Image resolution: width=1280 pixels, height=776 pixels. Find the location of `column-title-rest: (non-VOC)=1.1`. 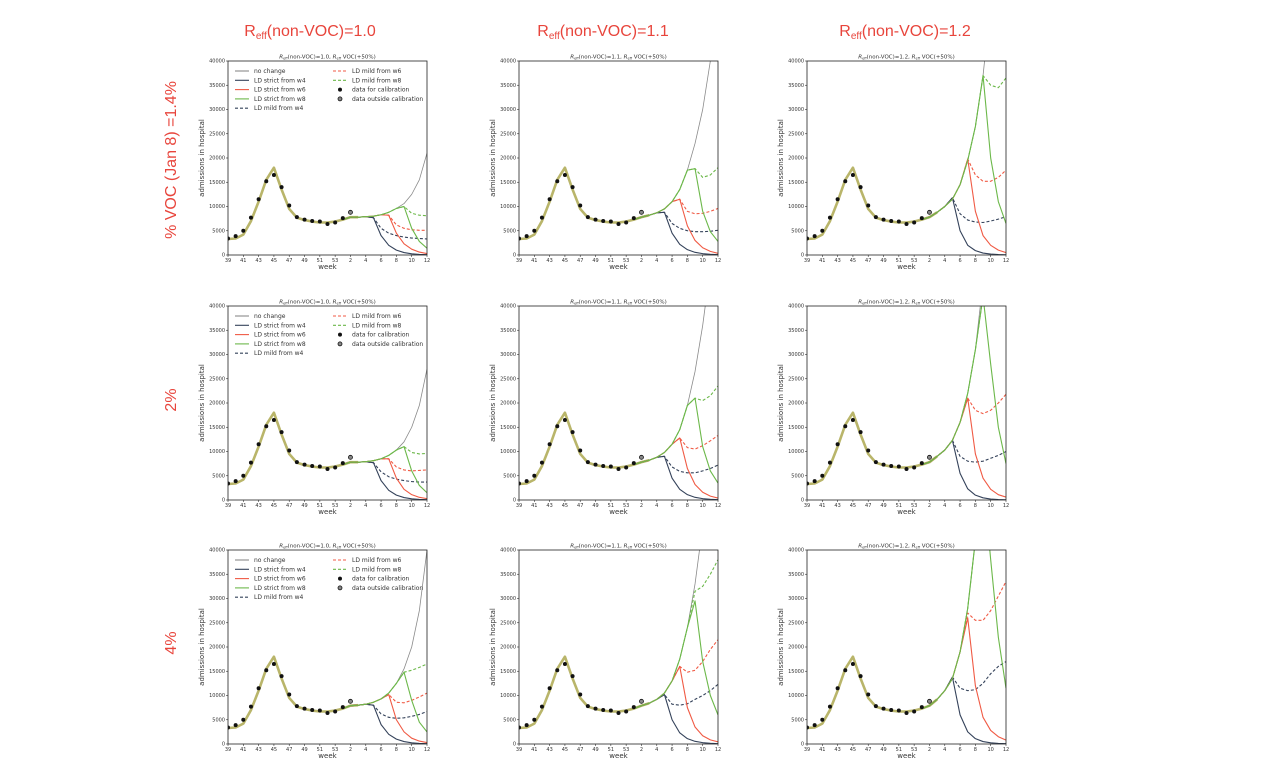

column-title-rest: (non-VOC)=1.1 is located at coordinates (614, 31).